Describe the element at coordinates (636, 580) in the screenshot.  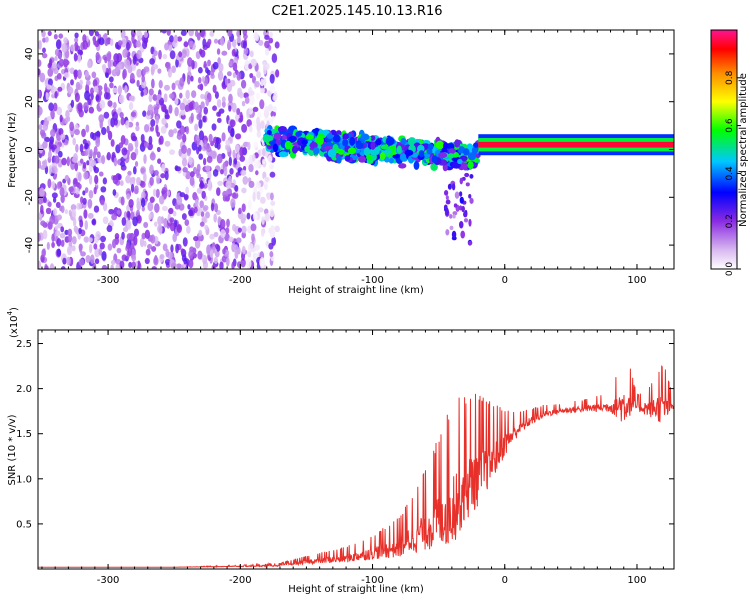
I see `x-tick-label: 100` at that location.